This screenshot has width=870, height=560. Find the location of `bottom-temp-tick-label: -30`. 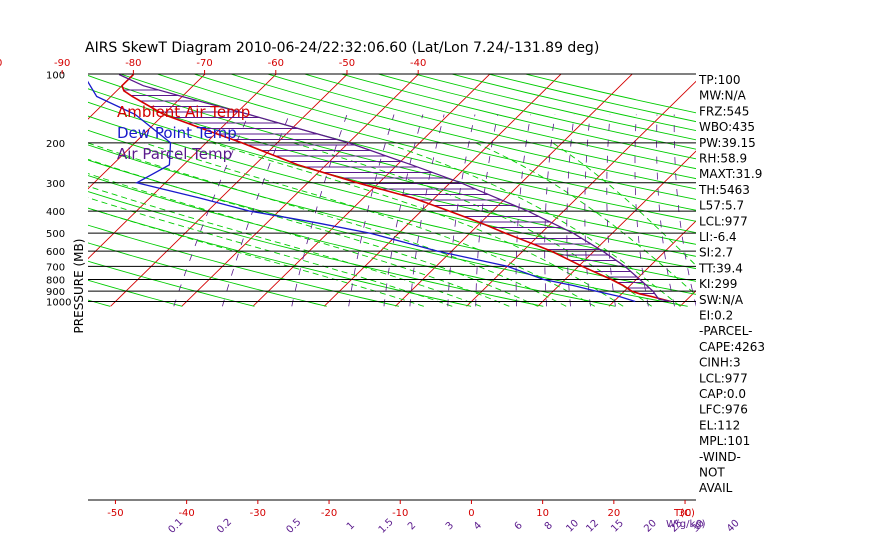

bottom-temp-tick-label: -30 is located at coordinates (258, 513).